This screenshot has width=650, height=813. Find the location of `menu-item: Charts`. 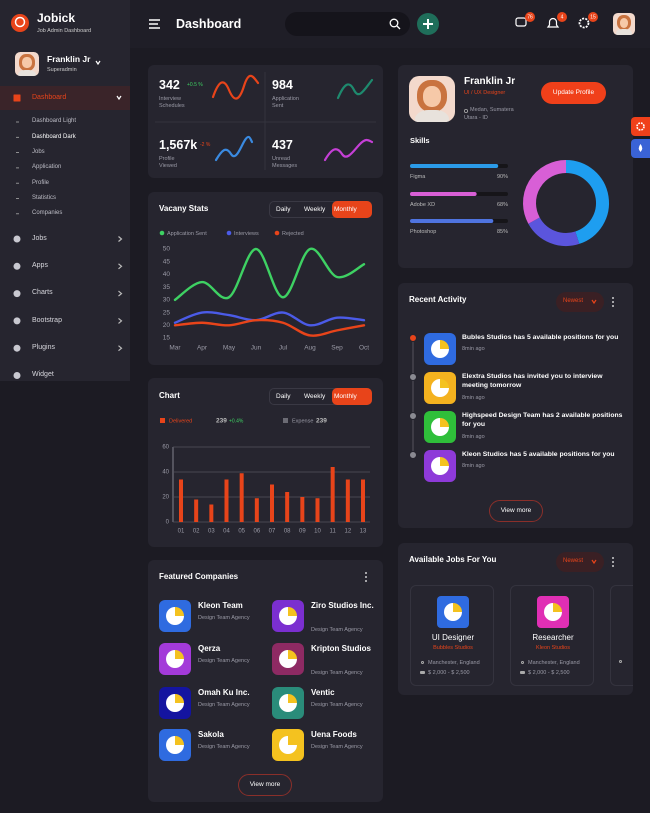

menu-item: Charts is located at coordinates (42, 293).